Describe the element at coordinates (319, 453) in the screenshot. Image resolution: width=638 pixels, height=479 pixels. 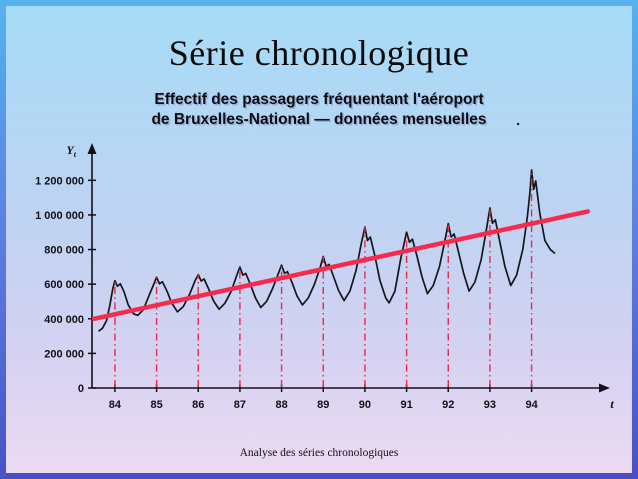
I see `footer-text: Analyse des séries chronologiques` at that location.